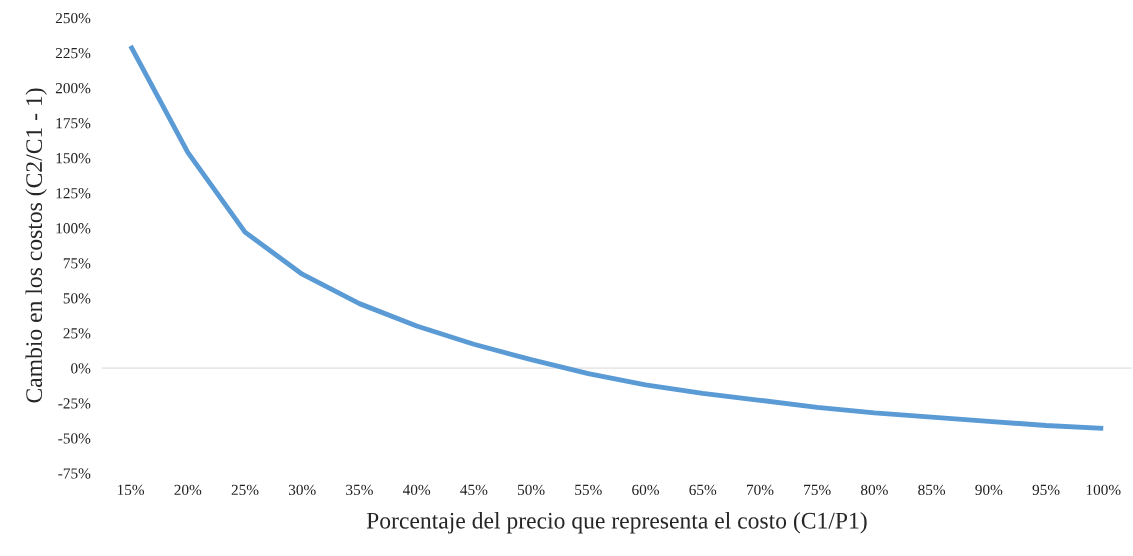 This screenshot has height=556, width=1133. I want to click on y-tick-label: 150%, so click(73, 158).